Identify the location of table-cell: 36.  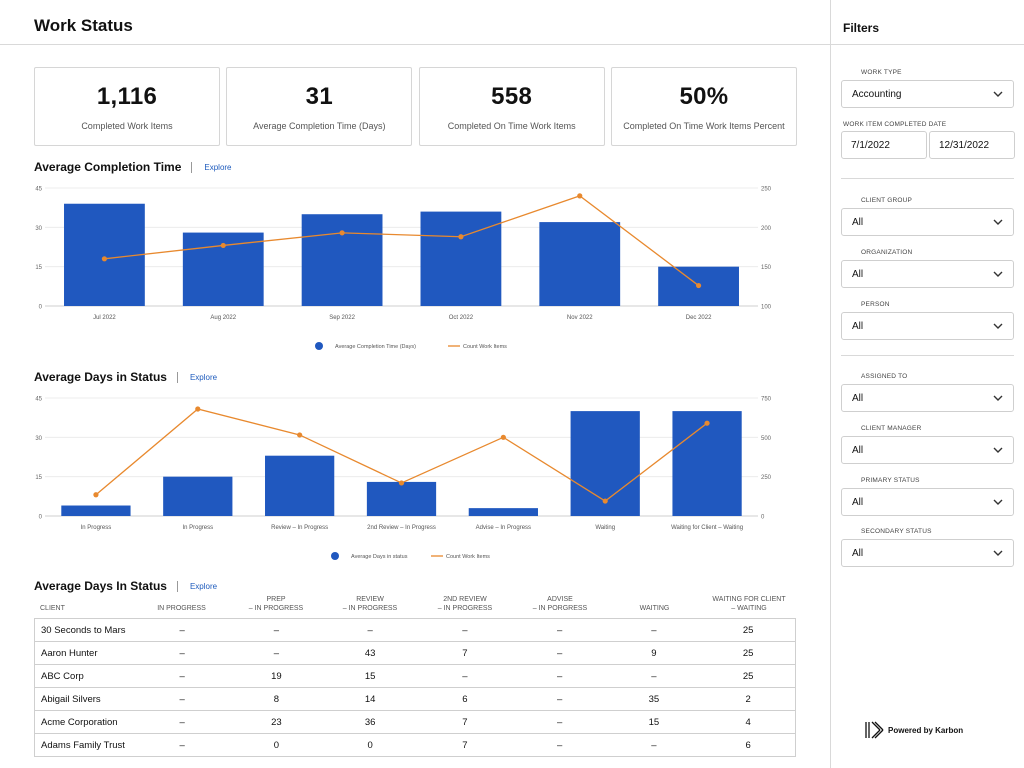
(370, 722).